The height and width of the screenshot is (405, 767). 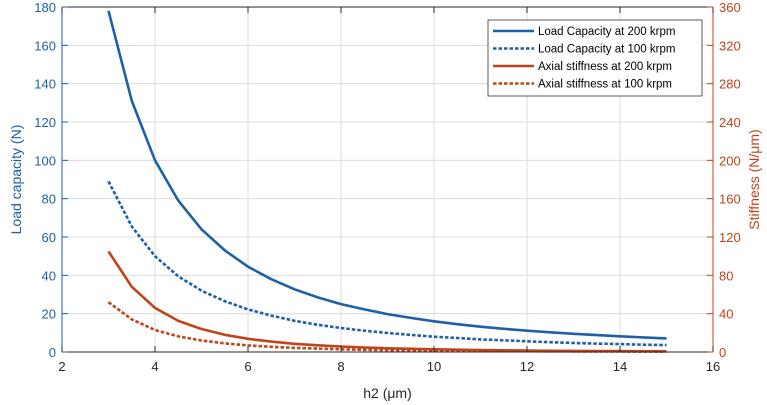 What do you see at coordinates (45, 84) in the screenshot?
I see `left-y-tick-label: 140` at bounding box center [45, 84].